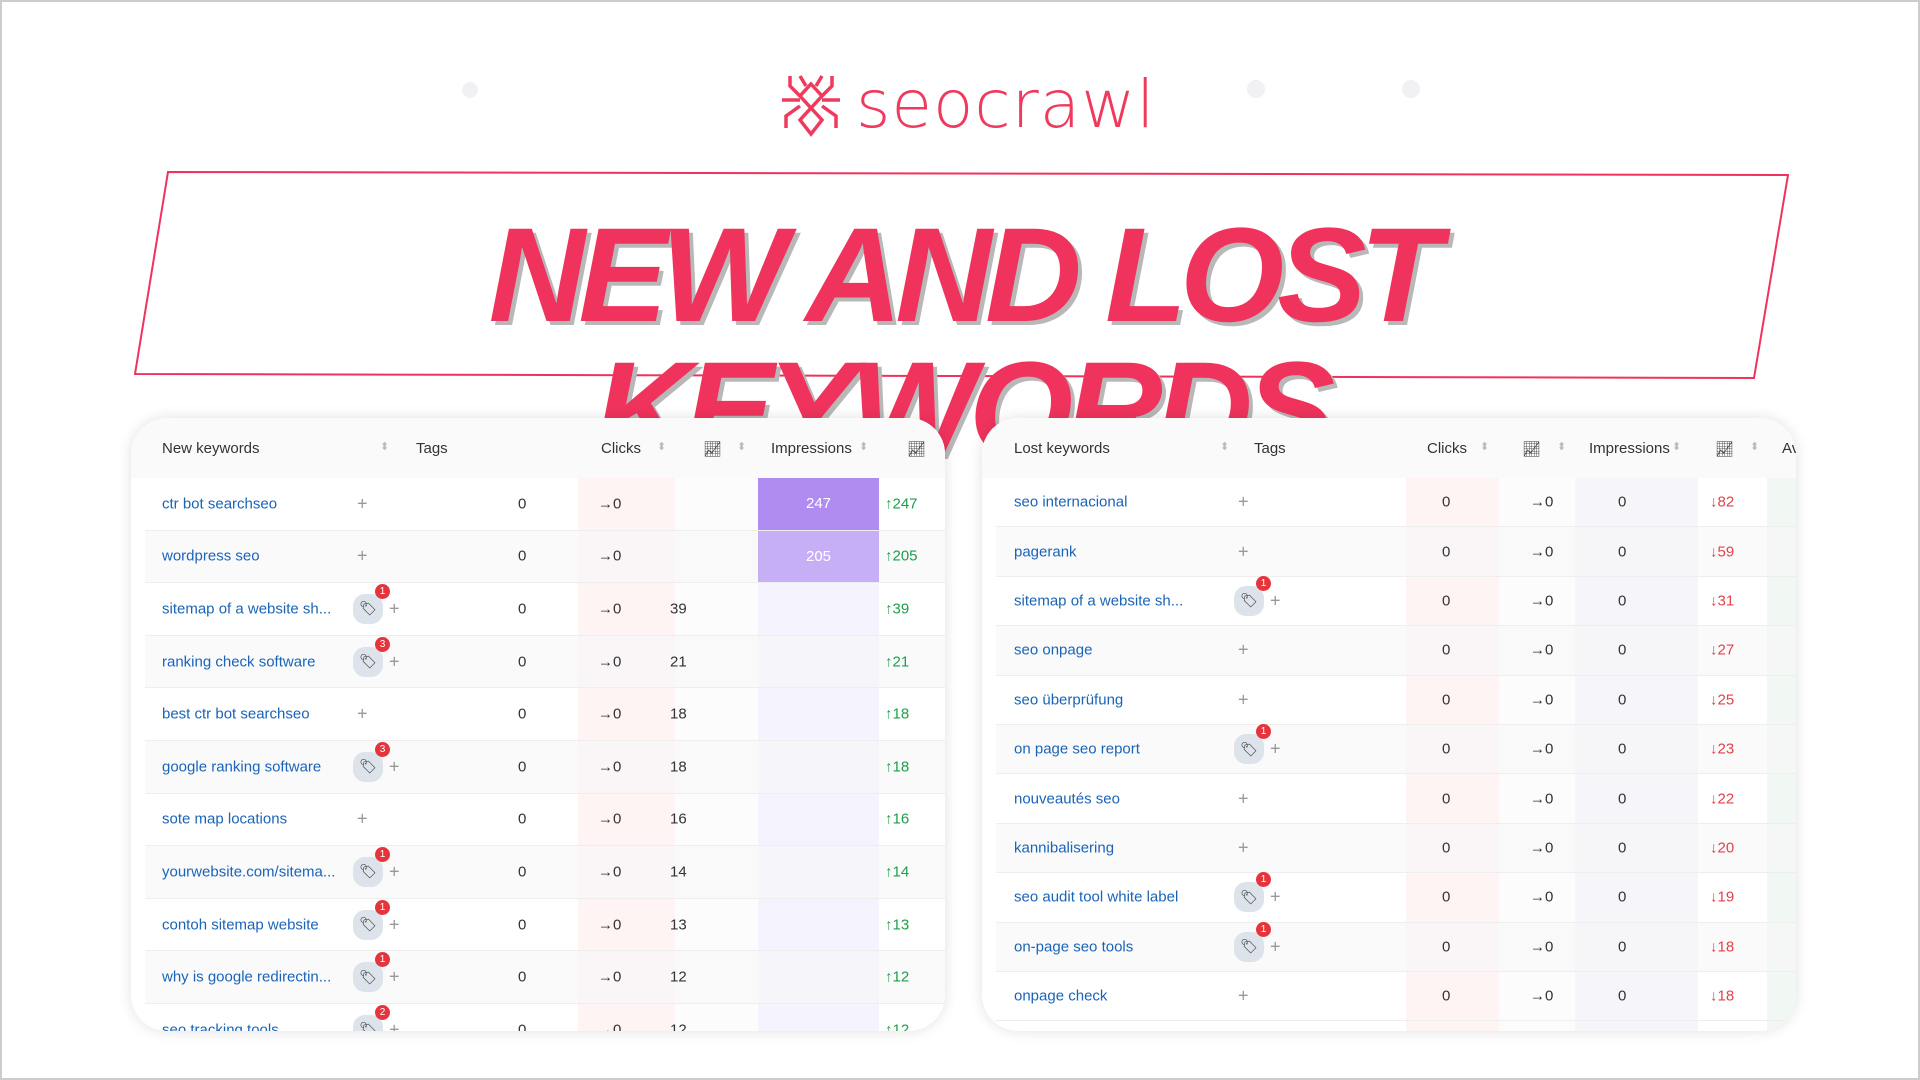 The height and width of the screenshot is (1080, 1920). What do you see at coordinates (242, 767) in the screenshot?
I see `keyword-link: google ranking software` at bounding box center [242, 767].